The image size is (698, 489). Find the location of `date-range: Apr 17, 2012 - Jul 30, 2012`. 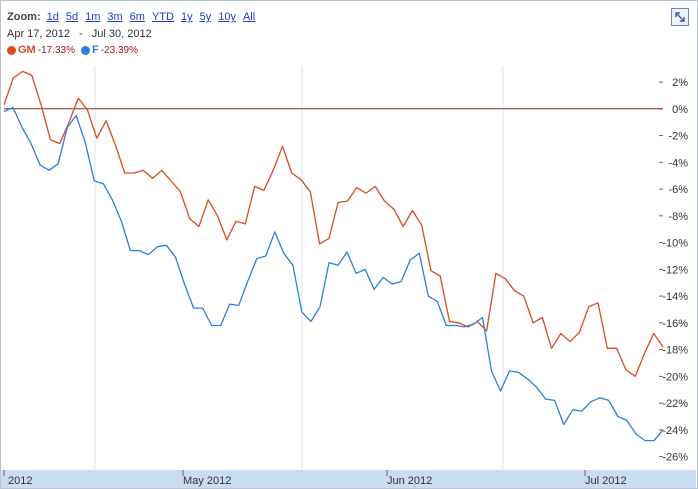

date-range: Apr 17, 2012 - Jul 30, 2012 is located at coordinates (79, 34).